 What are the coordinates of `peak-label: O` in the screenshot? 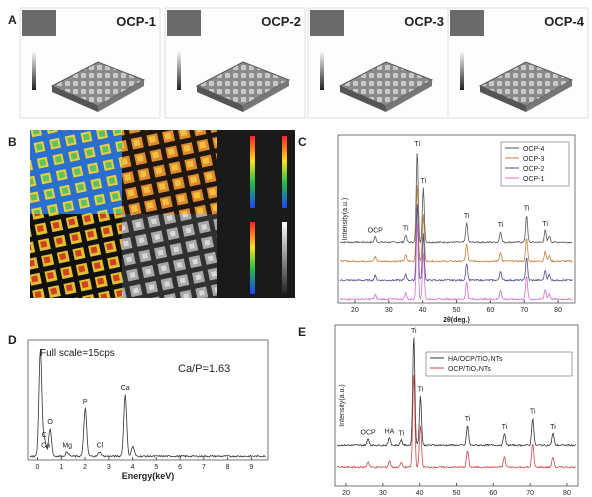 It's located at (50, 422).